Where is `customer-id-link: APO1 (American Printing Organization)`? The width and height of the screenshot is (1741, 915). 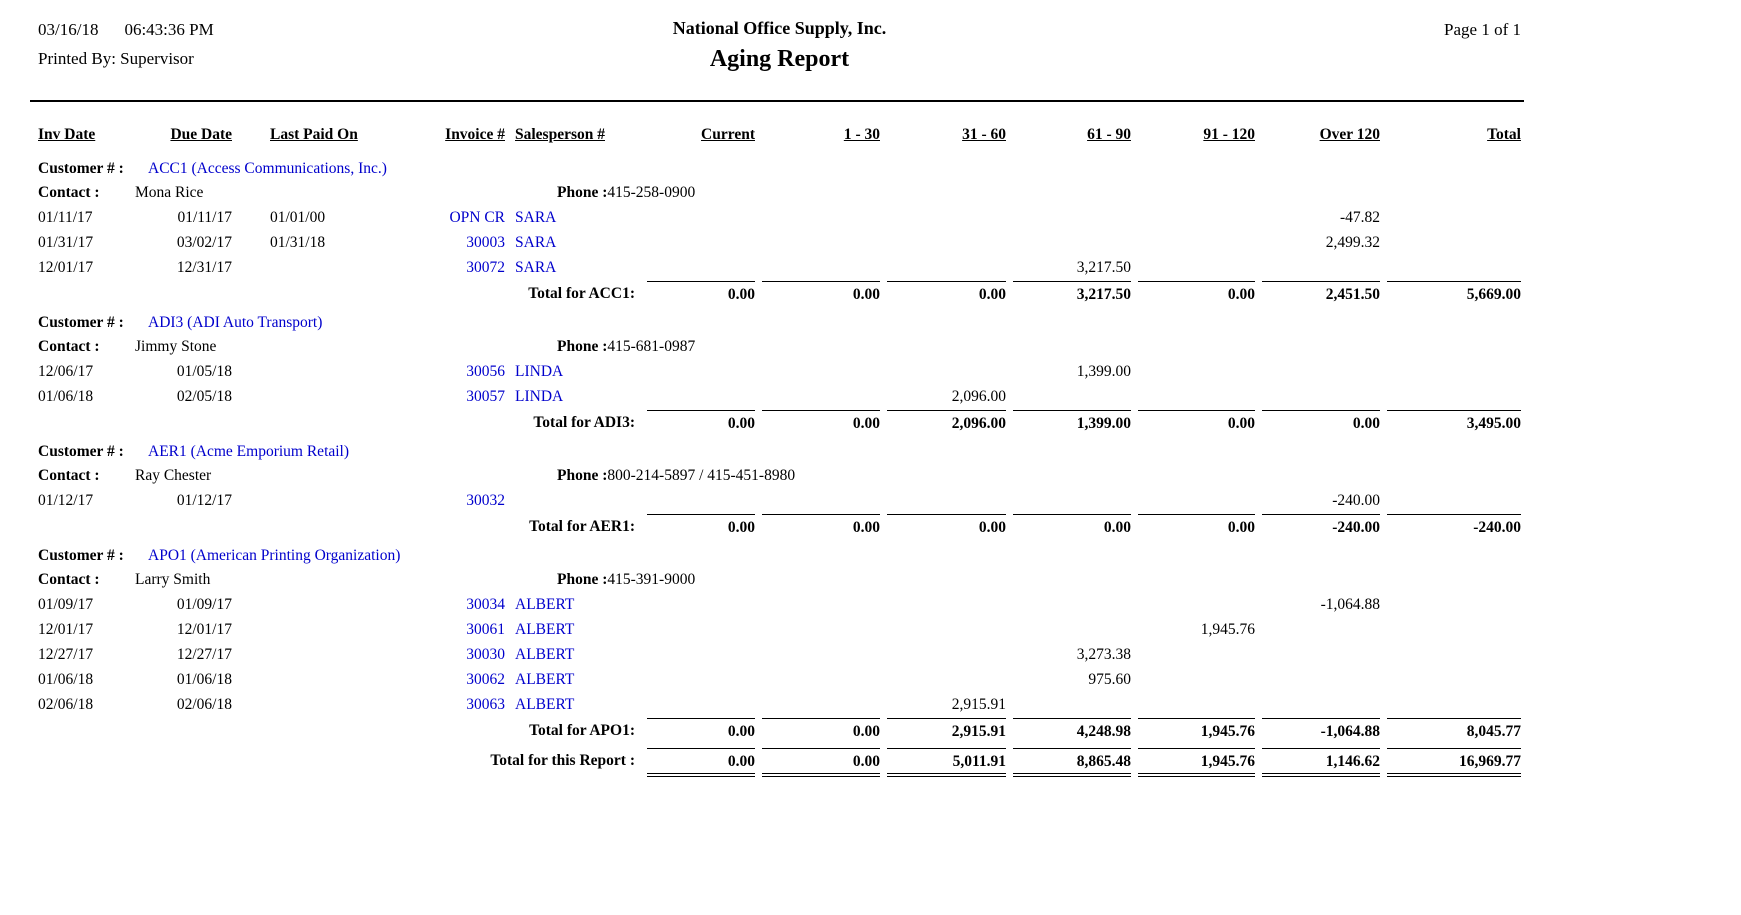 customer-id-link: APO1 (American Printing Organization) is located at coordinates (274, 555).